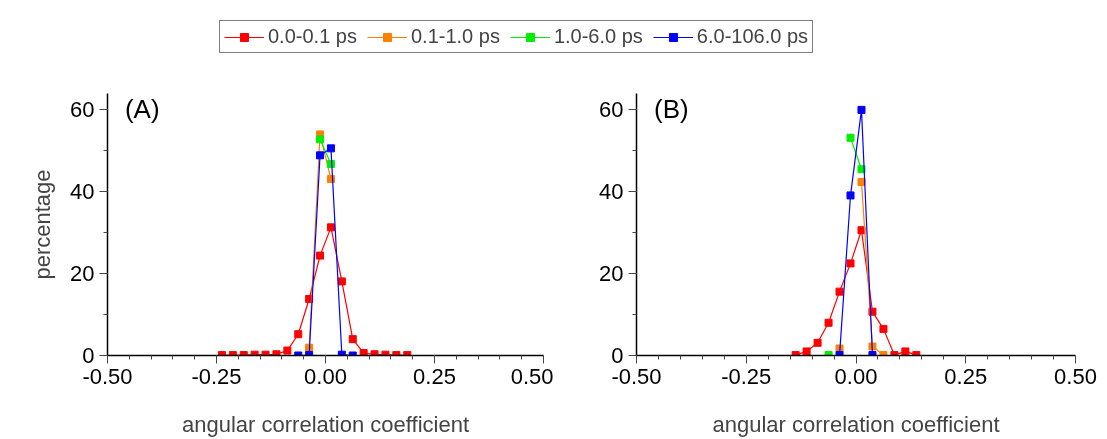 Image resolution: width=1107 pixels, height=439 pixels. Describe the element at coordinates (598, 36) in the screenshot. I see `legend-label: 1.0-6.0 ps` at that location.